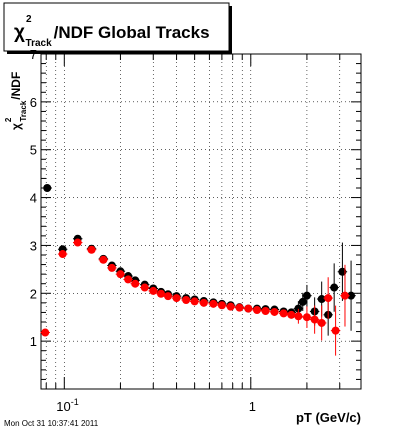 This screenshot has width=400, height=433. I want to click on y-tick-label: 6, so click(33, 102).